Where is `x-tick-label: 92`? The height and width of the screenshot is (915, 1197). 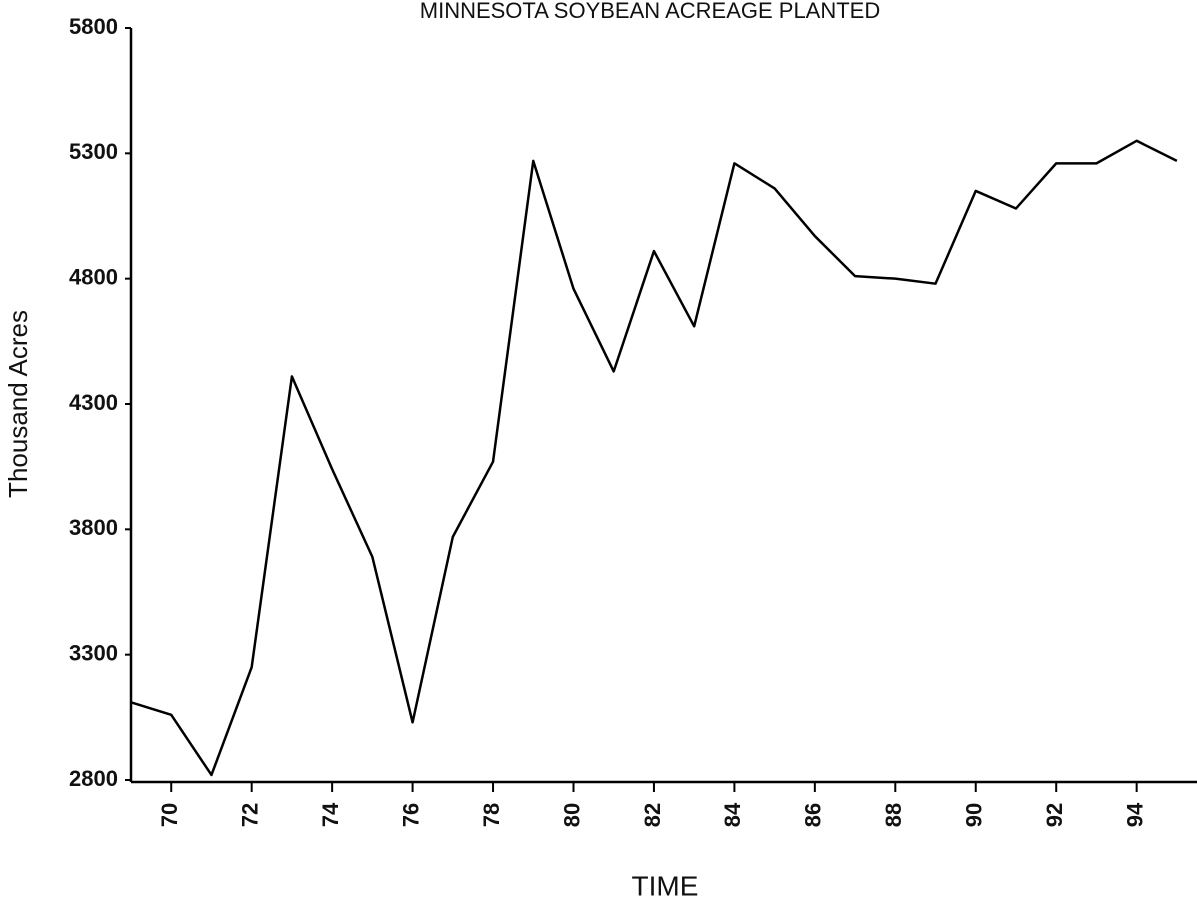 x-tick-label: 92 is located at coordinates (1054, 815).